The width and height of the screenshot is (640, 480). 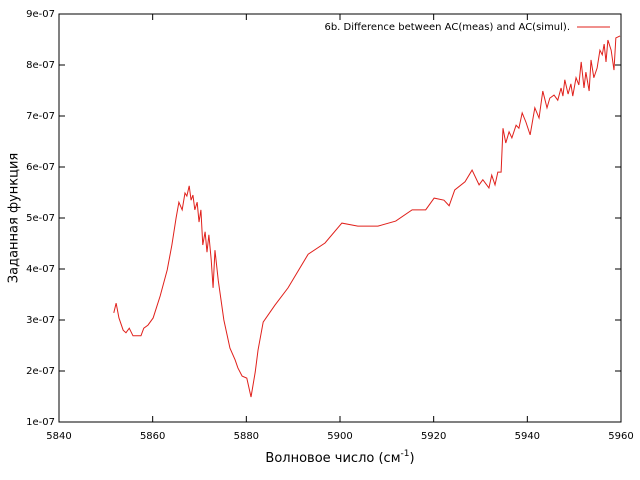 I want to click on y-tick-label: 6e-07, so click(x=40, y=167).